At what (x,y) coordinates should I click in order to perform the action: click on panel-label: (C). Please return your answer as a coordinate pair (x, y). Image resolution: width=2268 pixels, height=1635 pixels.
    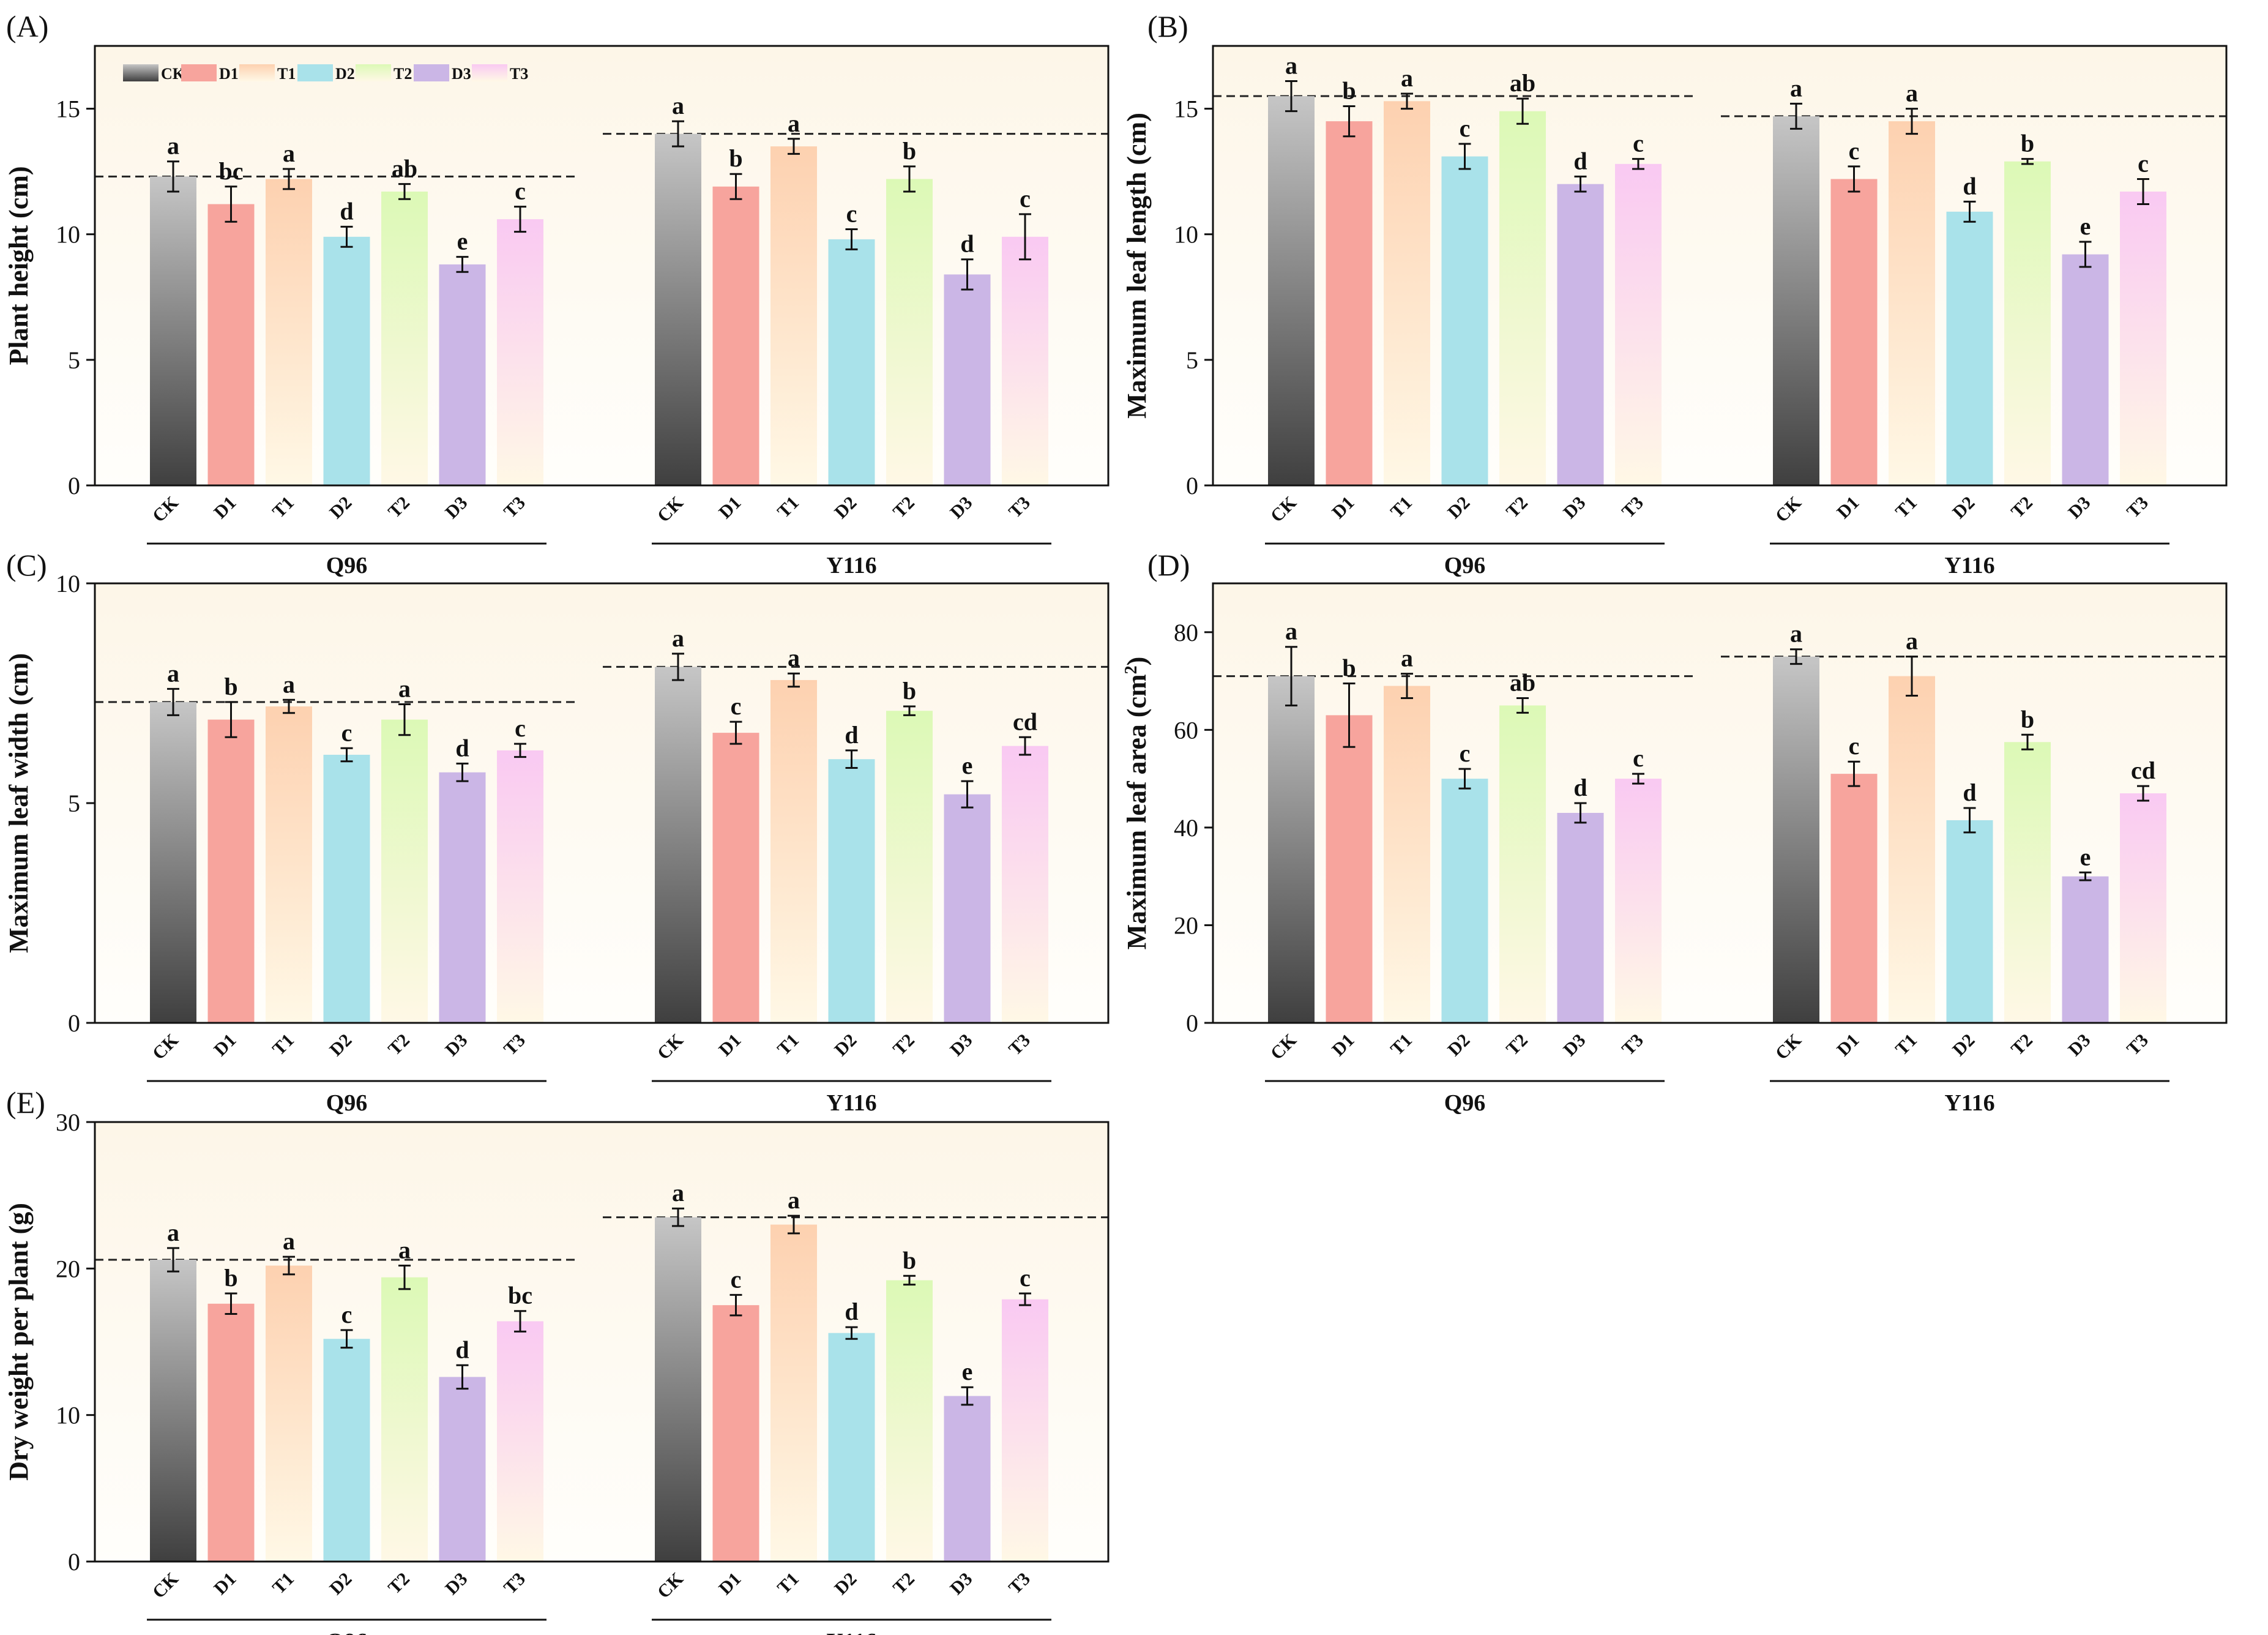
    Looking at the image, I should click on (26, 565).